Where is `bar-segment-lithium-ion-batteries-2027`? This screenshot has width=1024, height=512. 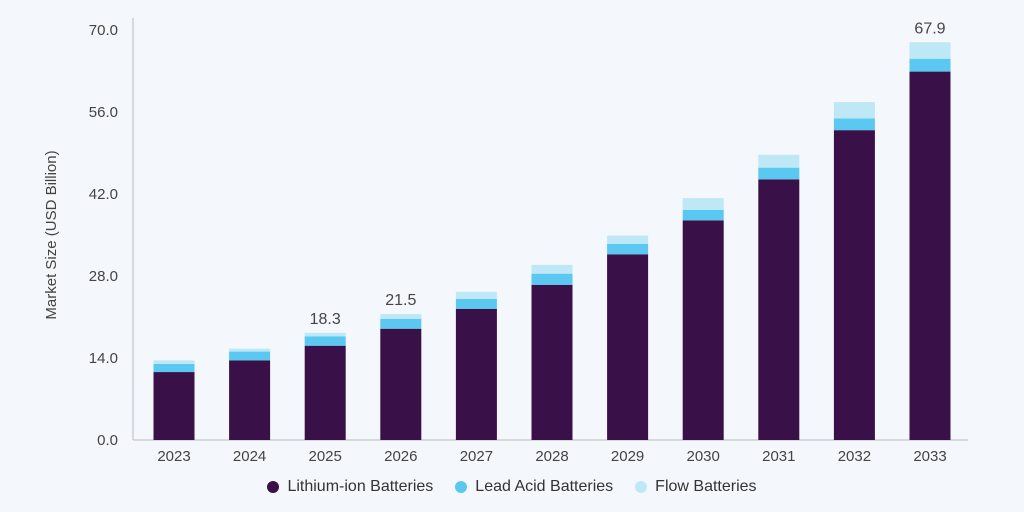
bar-segment-lithium-ion-batteries-2027 is located at coordinates (476, 374).